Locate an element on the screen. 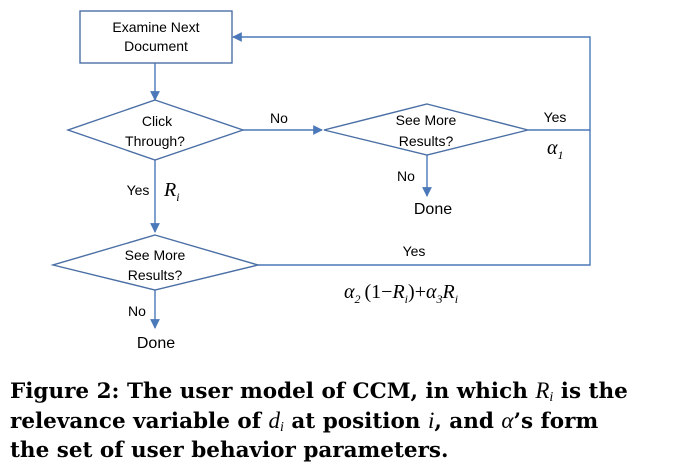 Image resolution: width=688 pixels, height=467 pixels. edge-lower-yes-loop is located at coordinates (424, 198).